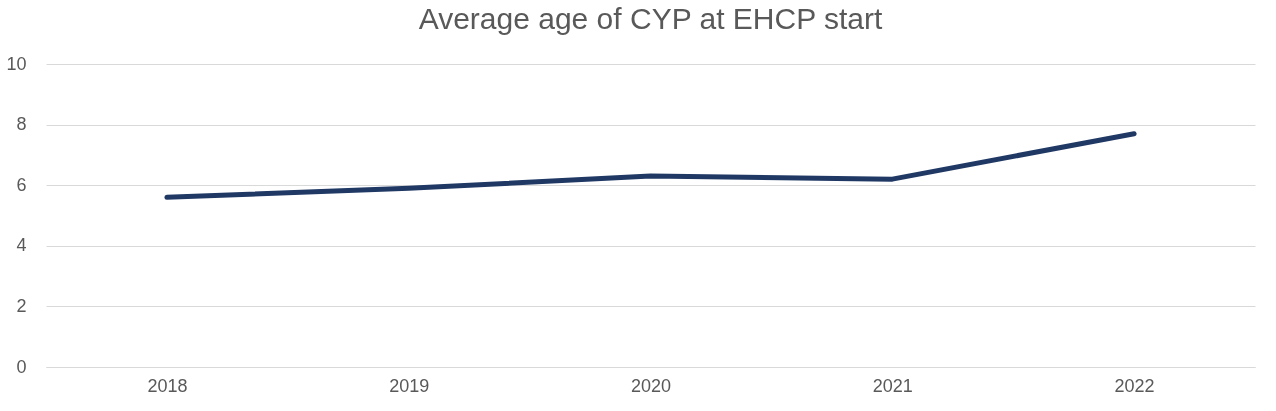 The width and height of the screenshot is (1276, 411). I want to click on y-tick-label: 2, so click(21, 305).